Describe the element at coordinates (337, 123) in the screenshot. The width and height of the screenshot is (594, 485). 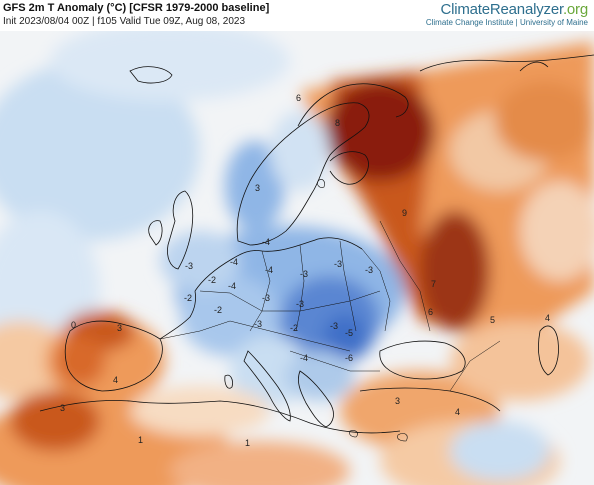
I see `contour-label: 8` at that location.